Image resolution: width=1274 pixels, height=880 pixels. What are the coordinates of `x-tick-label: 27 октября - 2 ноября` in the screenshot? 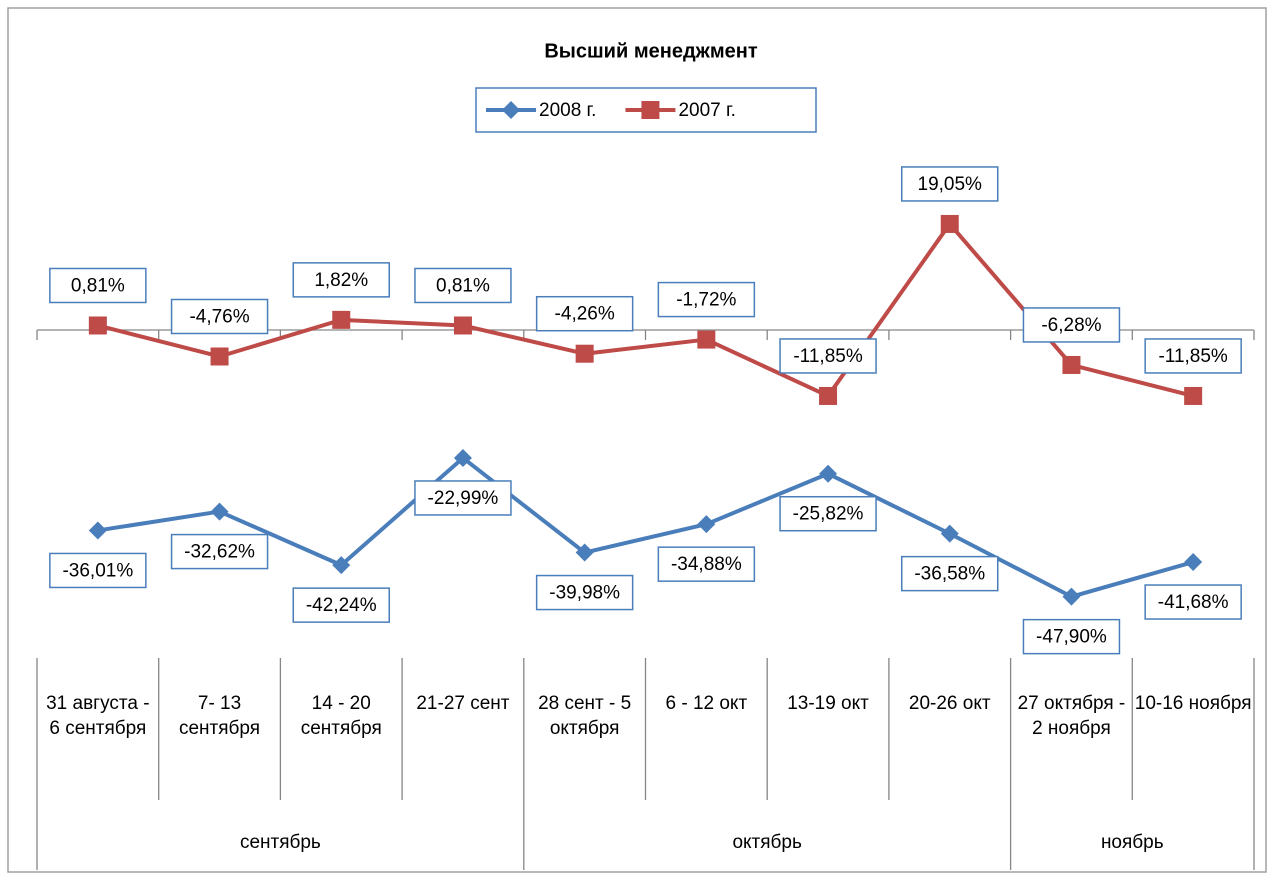 It's located at (1071, 716).